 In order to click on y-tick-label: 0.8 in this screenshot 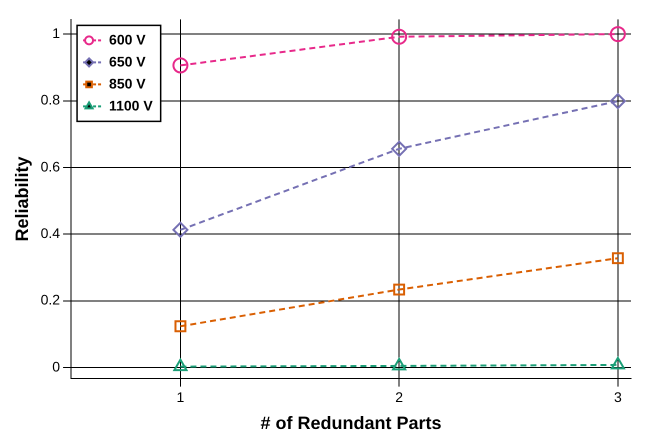, I will do `click(50, 100)`.